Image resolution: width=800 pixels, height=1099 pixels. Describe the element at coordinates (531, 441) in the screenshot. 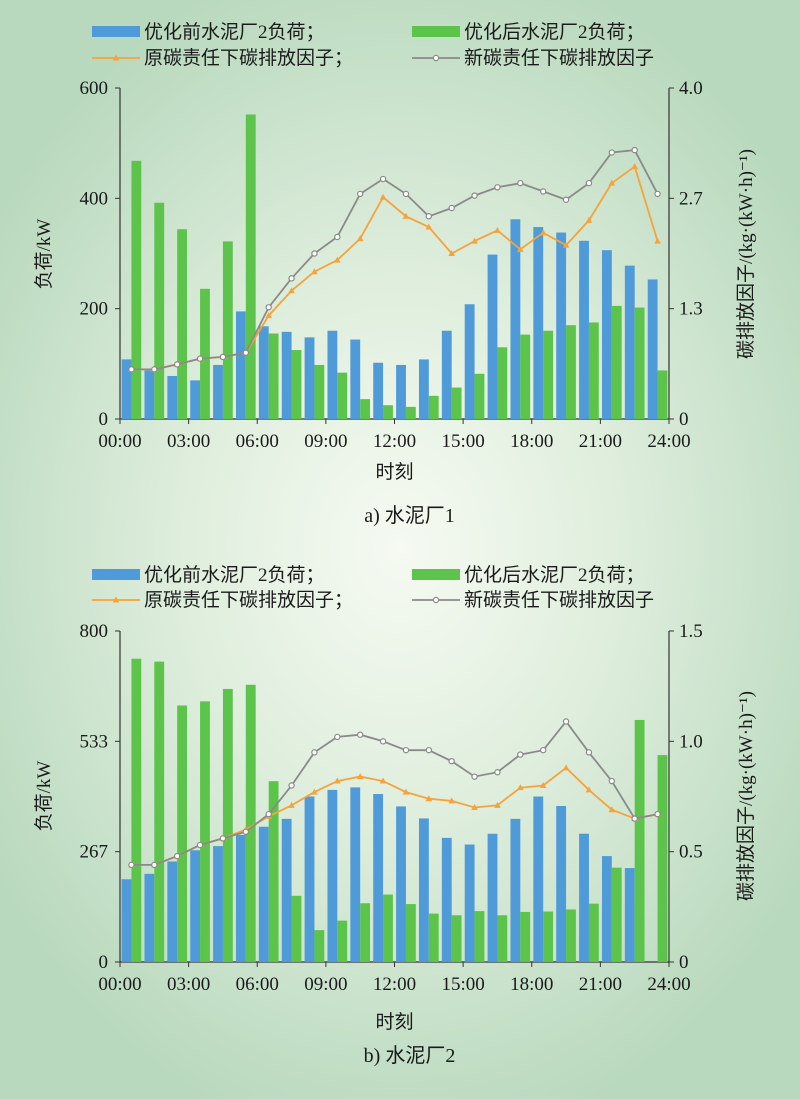

I see `x-tick-label: 18:00` at that location.